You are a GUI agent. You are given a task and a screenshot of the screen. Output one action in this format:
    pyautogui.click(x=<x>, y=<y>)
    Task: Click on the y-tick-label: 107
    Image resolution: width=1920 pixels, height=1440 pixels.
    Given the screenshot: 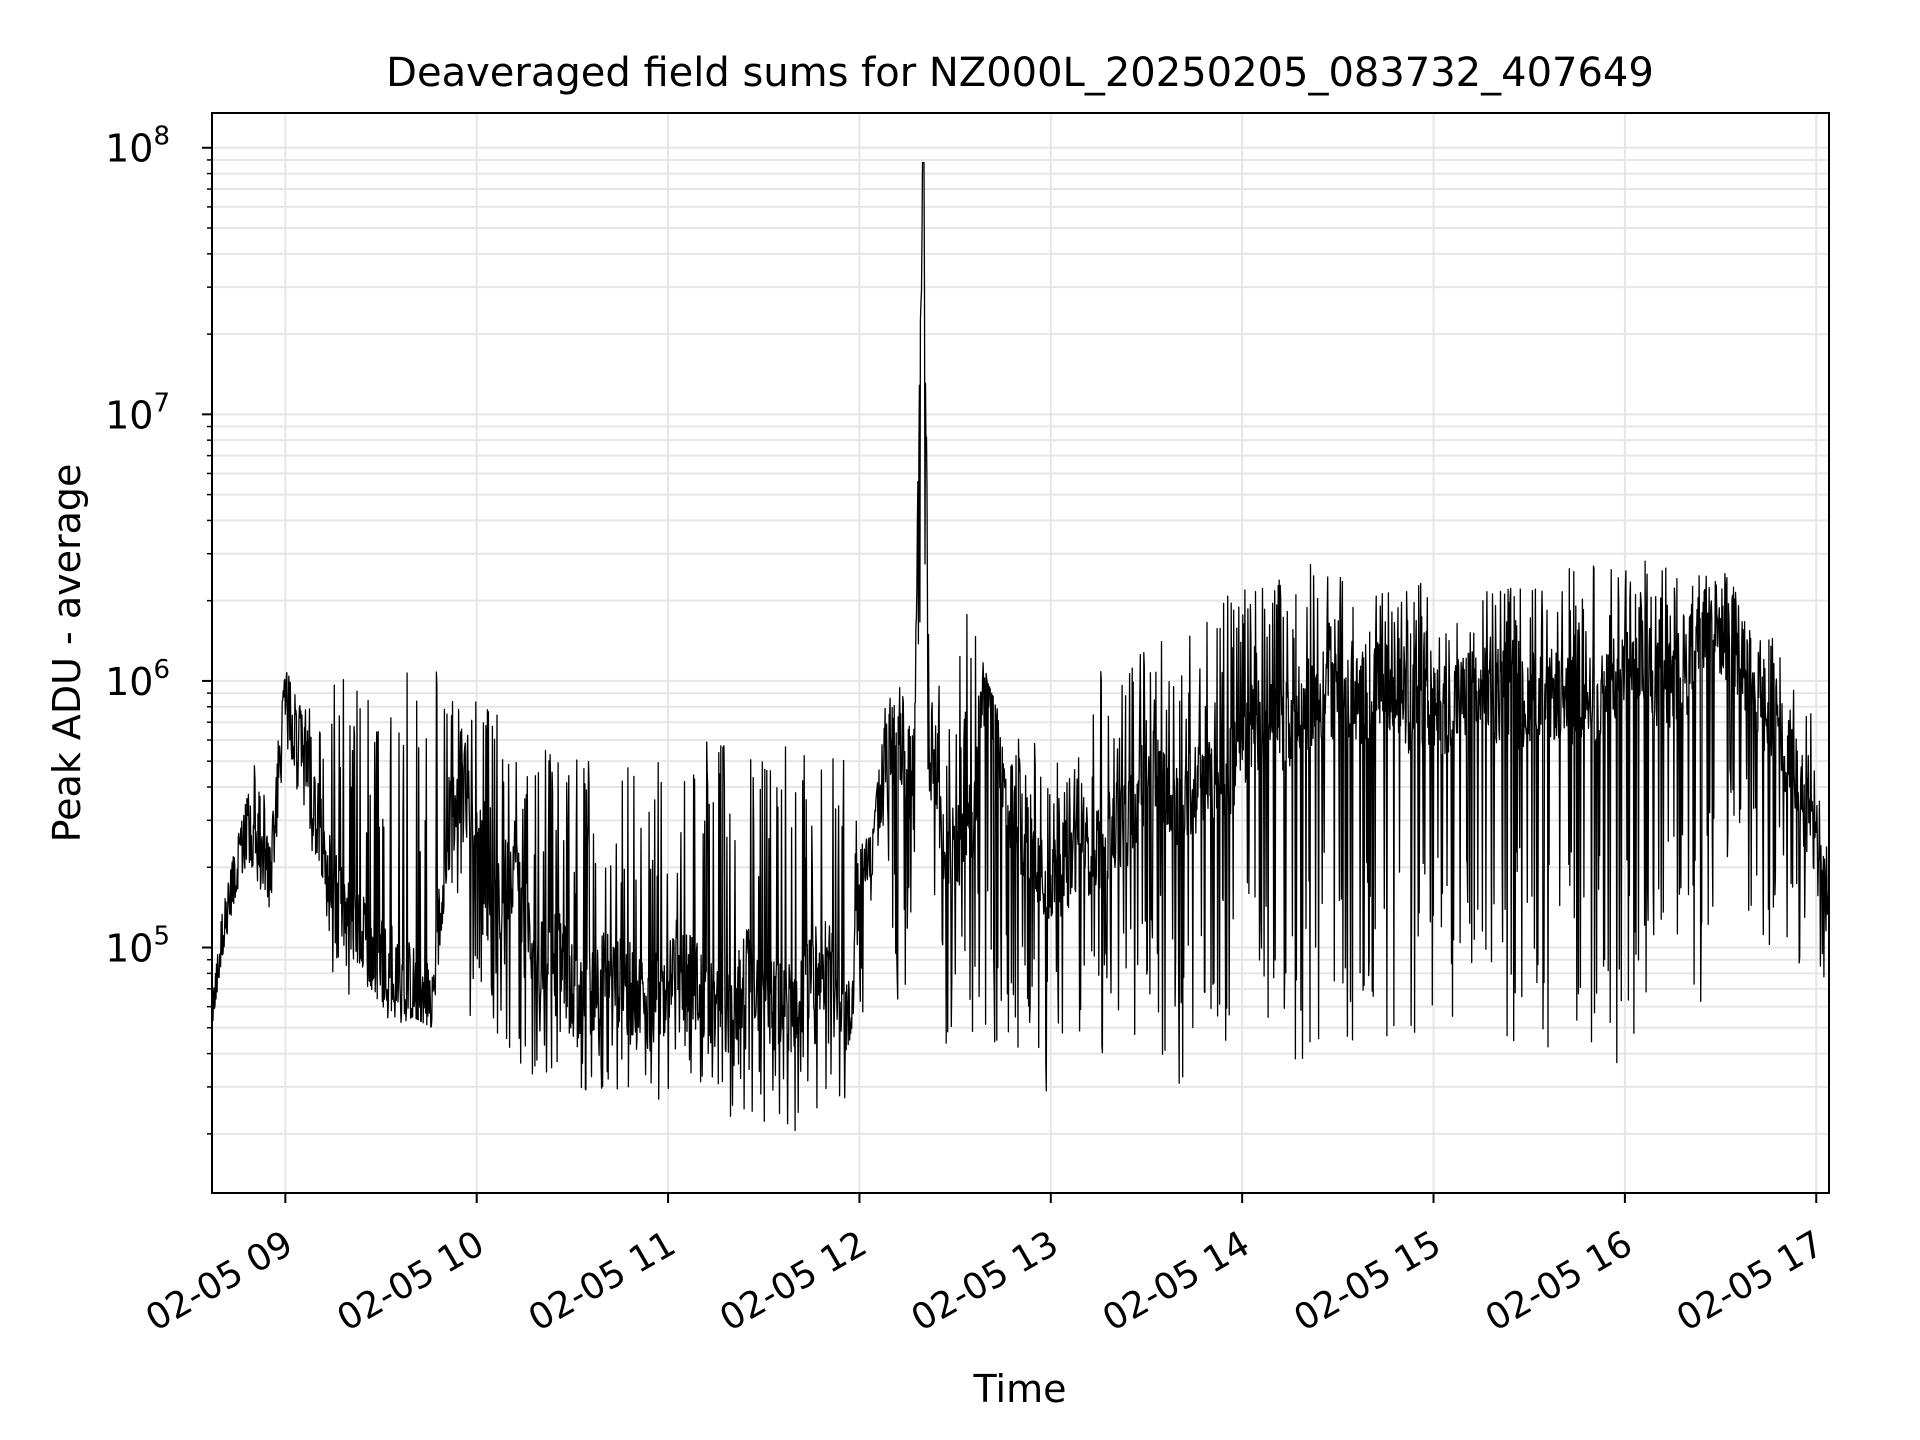 What is the action you would take?
    pyautogui.click(x=137, y=412)
    